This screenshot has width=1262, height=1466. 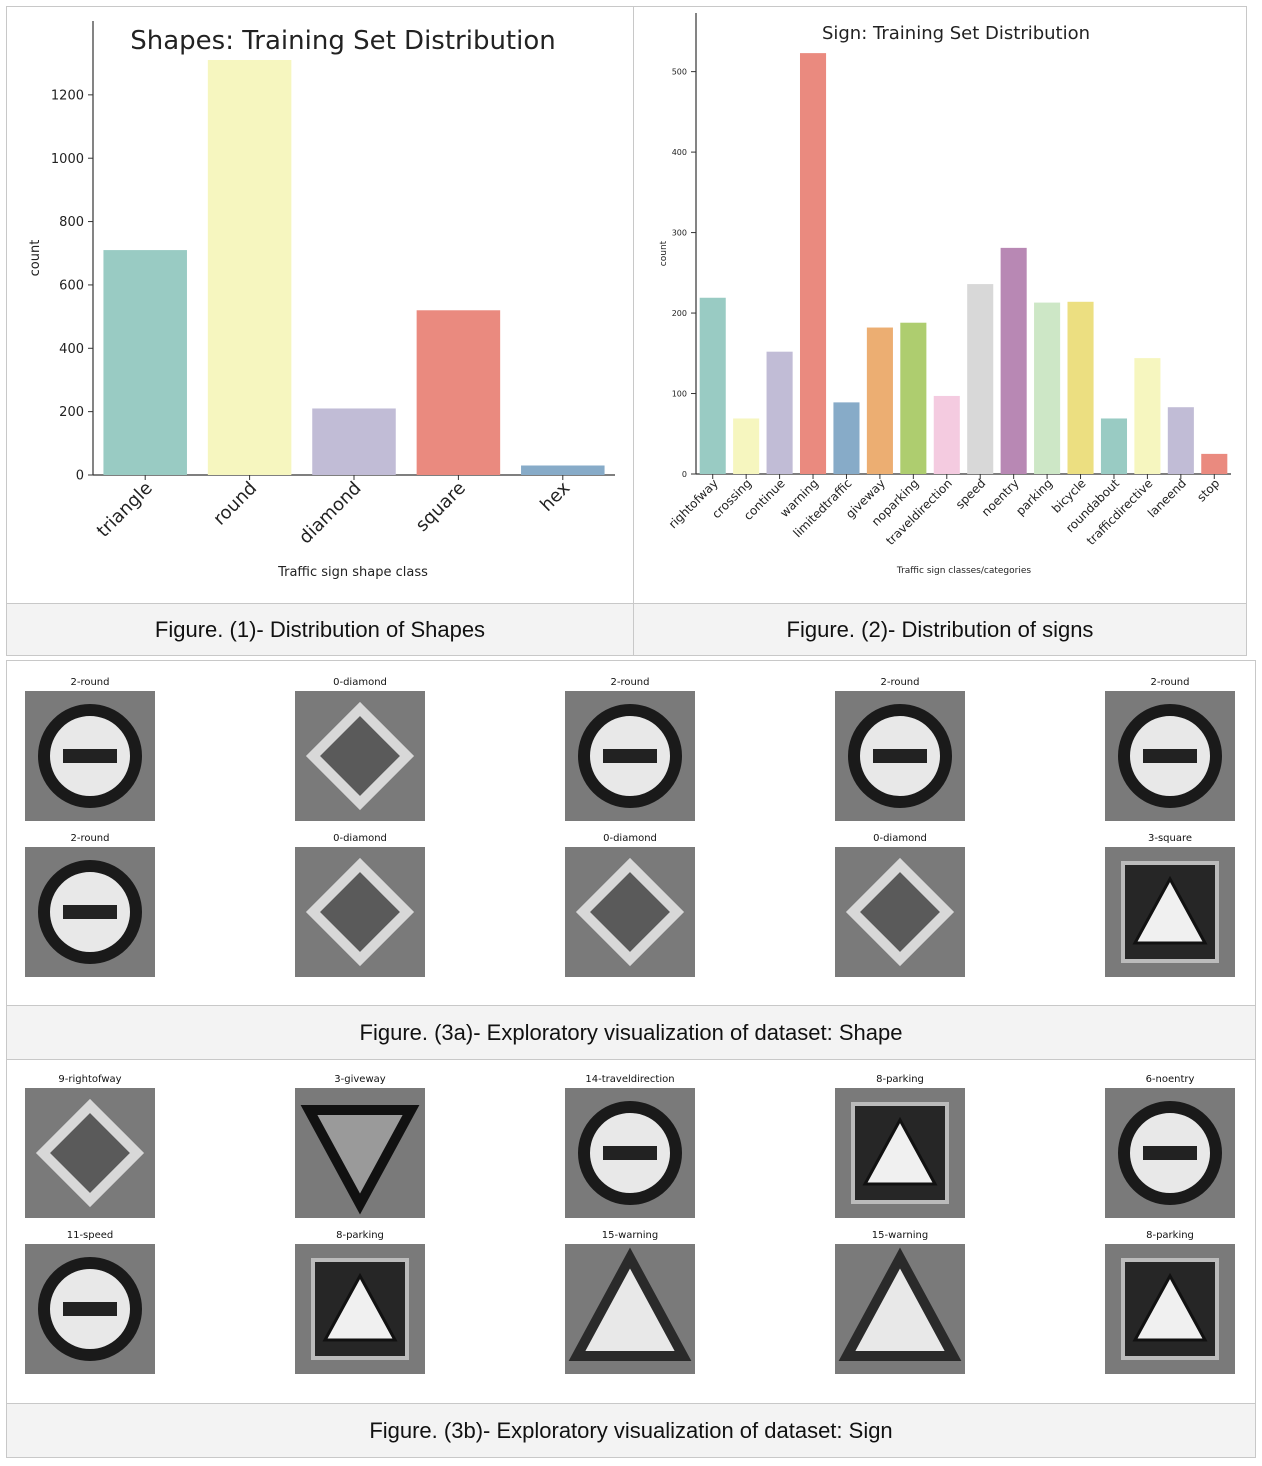 I want to click on y-tick-label: 1200, so click(x=67, y=95).